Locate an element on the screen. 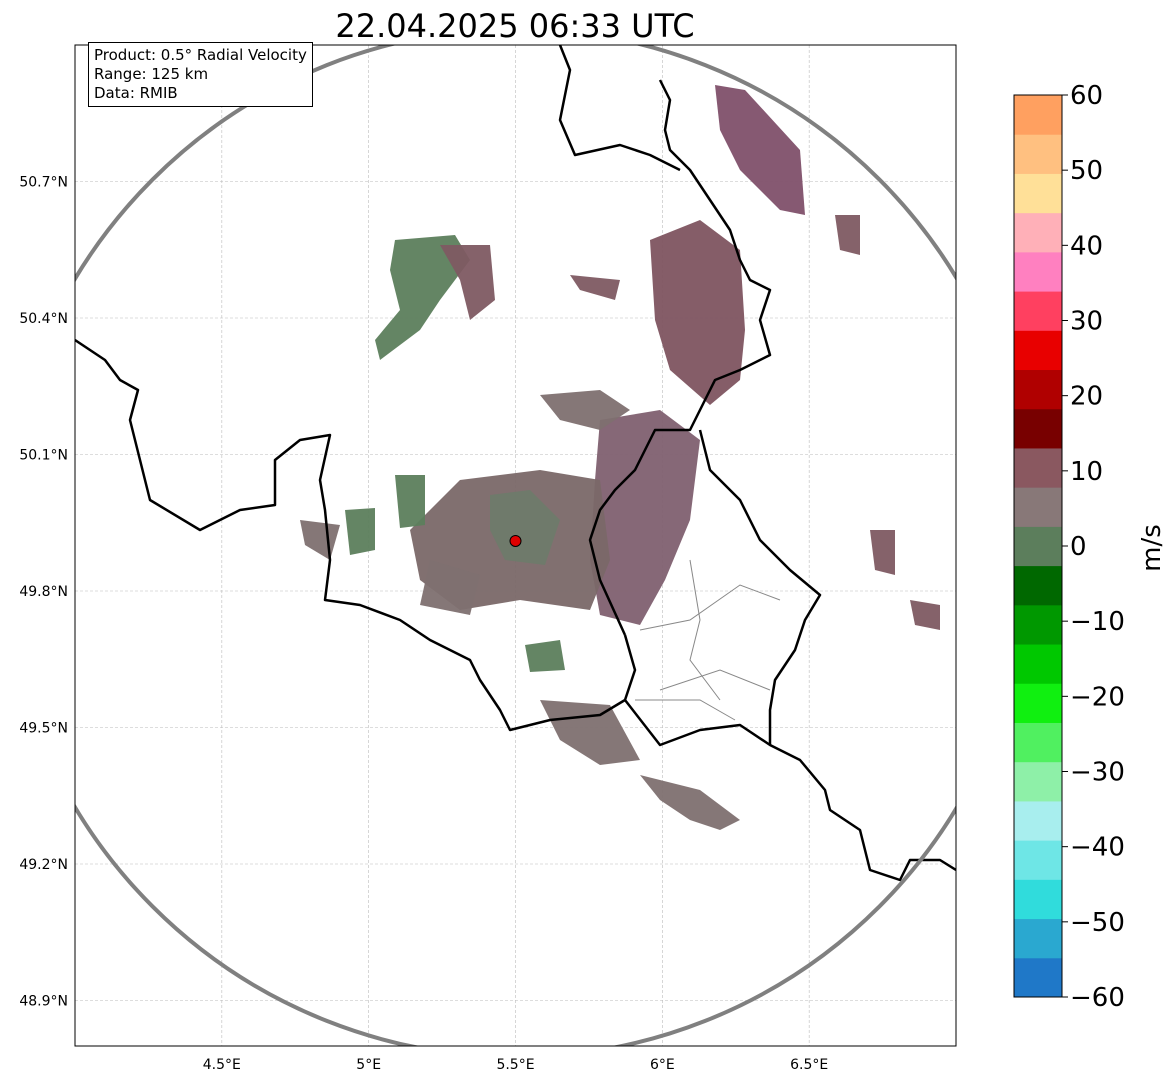 The height and width of the screenshot is (1085, 1171). y-tick-label: 50.4°N is located at coordinates (43, 319).